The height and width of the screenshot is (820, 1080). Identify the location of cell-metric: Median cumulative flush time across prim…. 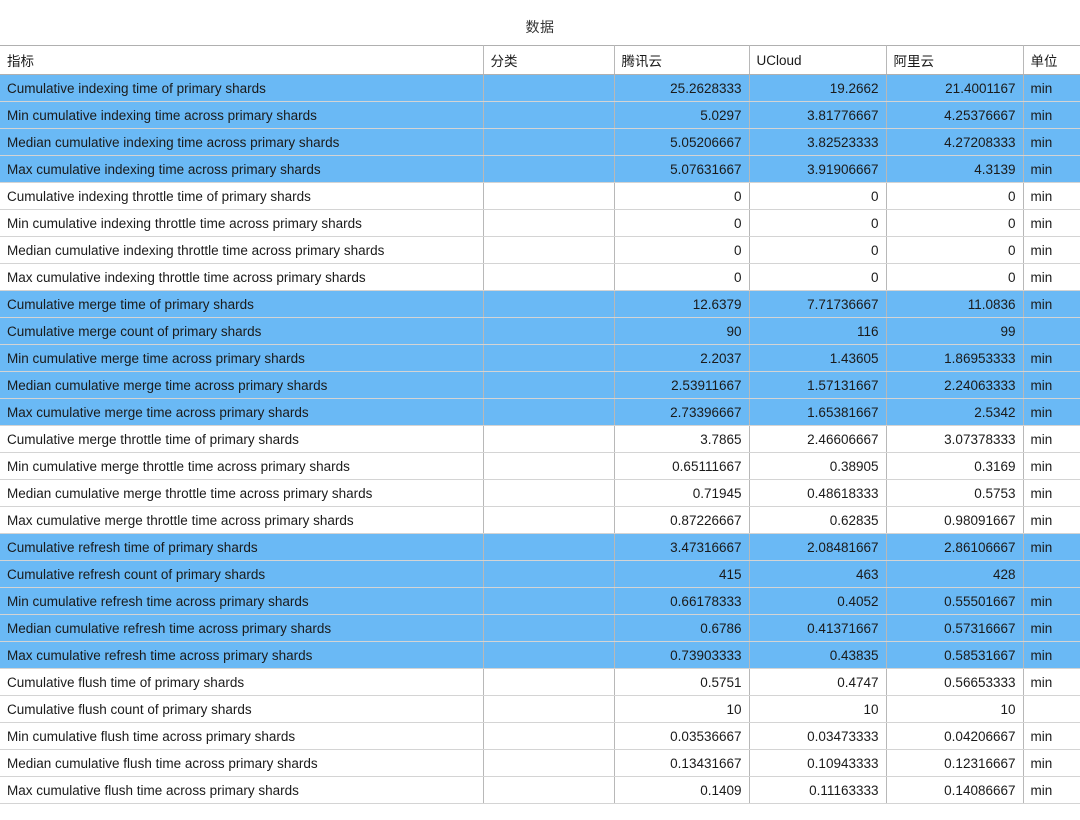
(242, 763).